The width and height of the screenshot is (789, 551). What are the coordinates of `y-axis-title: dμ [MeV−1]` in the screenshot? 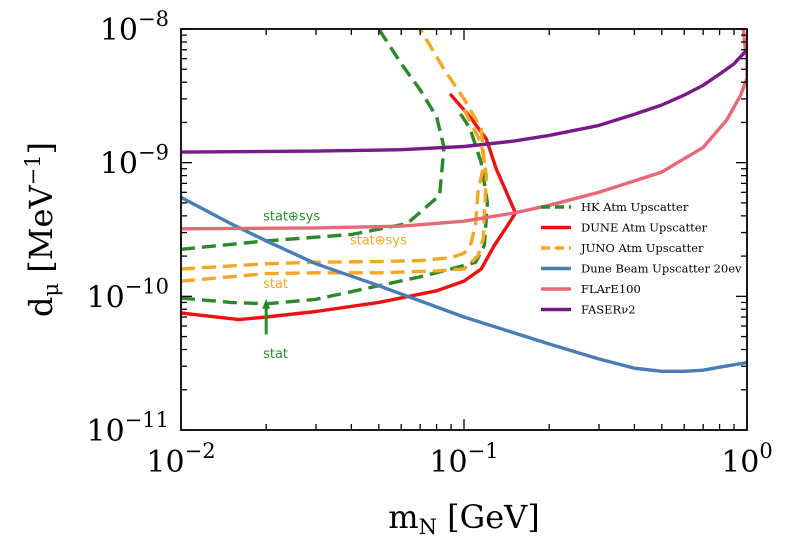 It's located at (42, 229).